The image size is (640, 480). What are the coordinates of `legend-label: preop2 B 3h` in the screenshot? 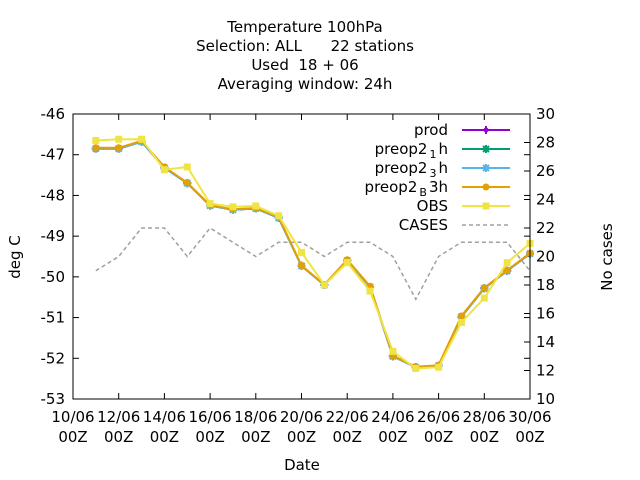 It's located at (406, 188).